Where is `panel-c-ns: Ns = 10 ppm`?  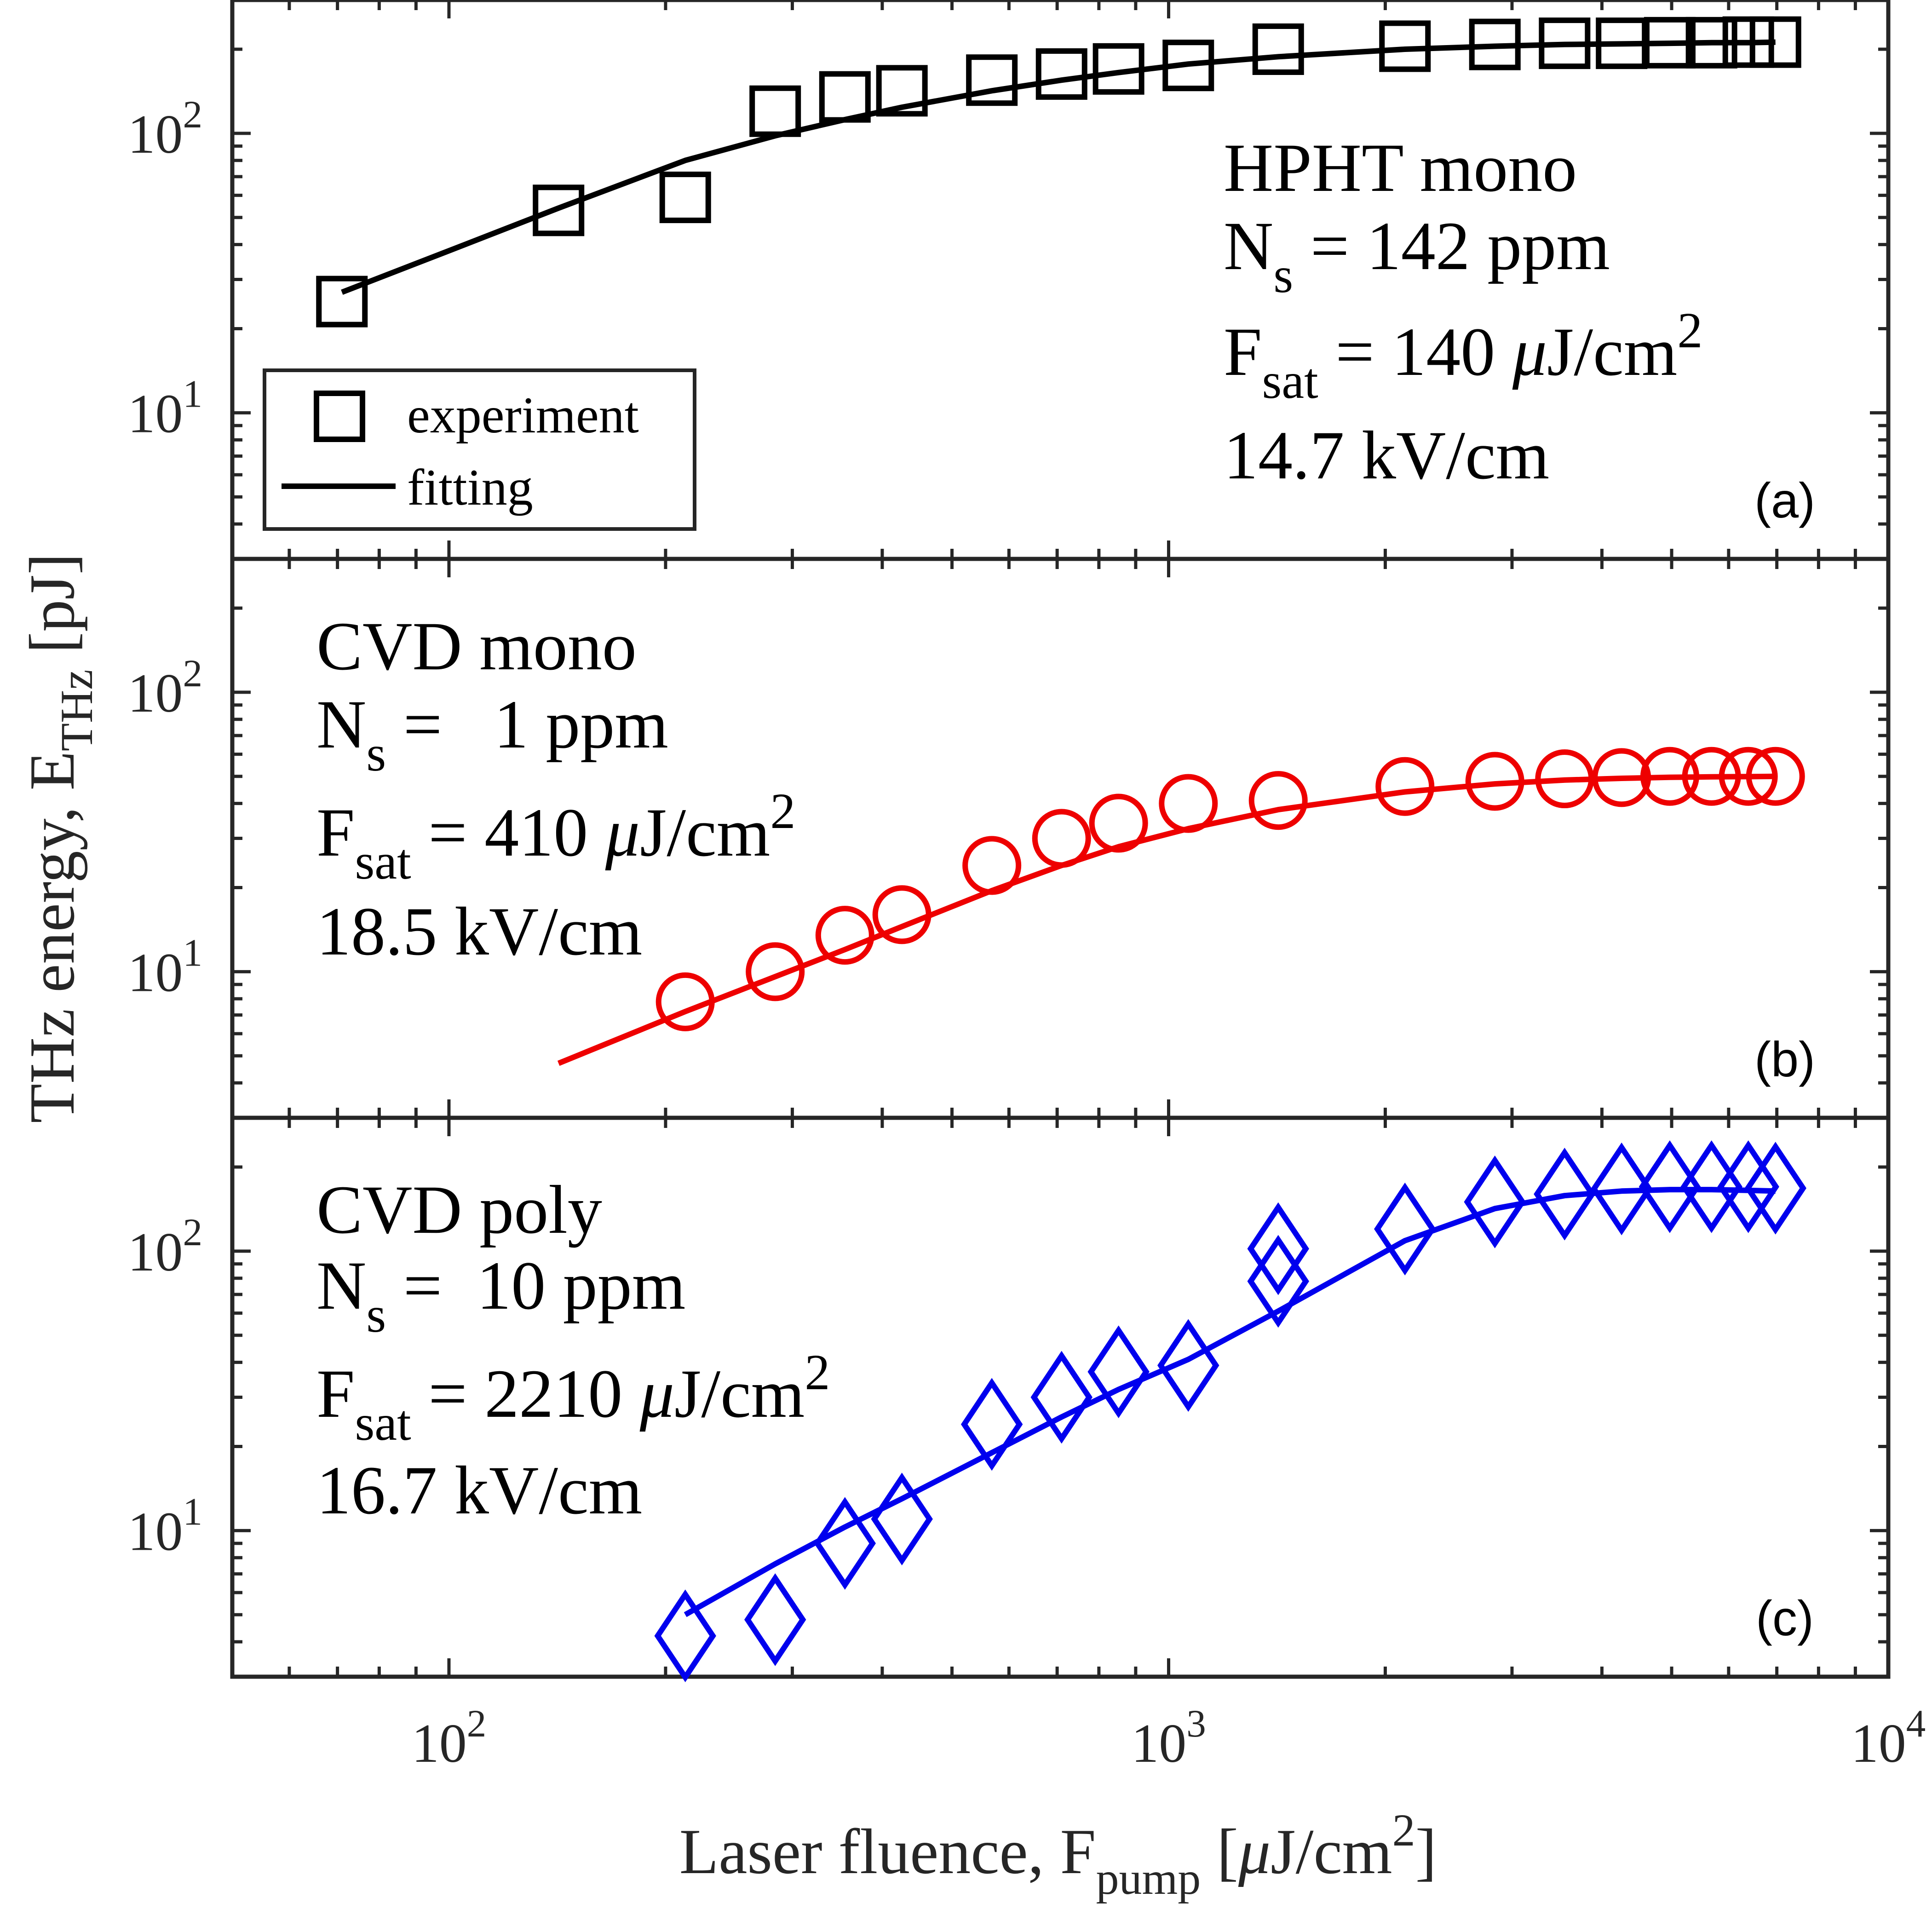
panel-c-ns: Ns = 10 ppm is located at coordinates (500, 1295).